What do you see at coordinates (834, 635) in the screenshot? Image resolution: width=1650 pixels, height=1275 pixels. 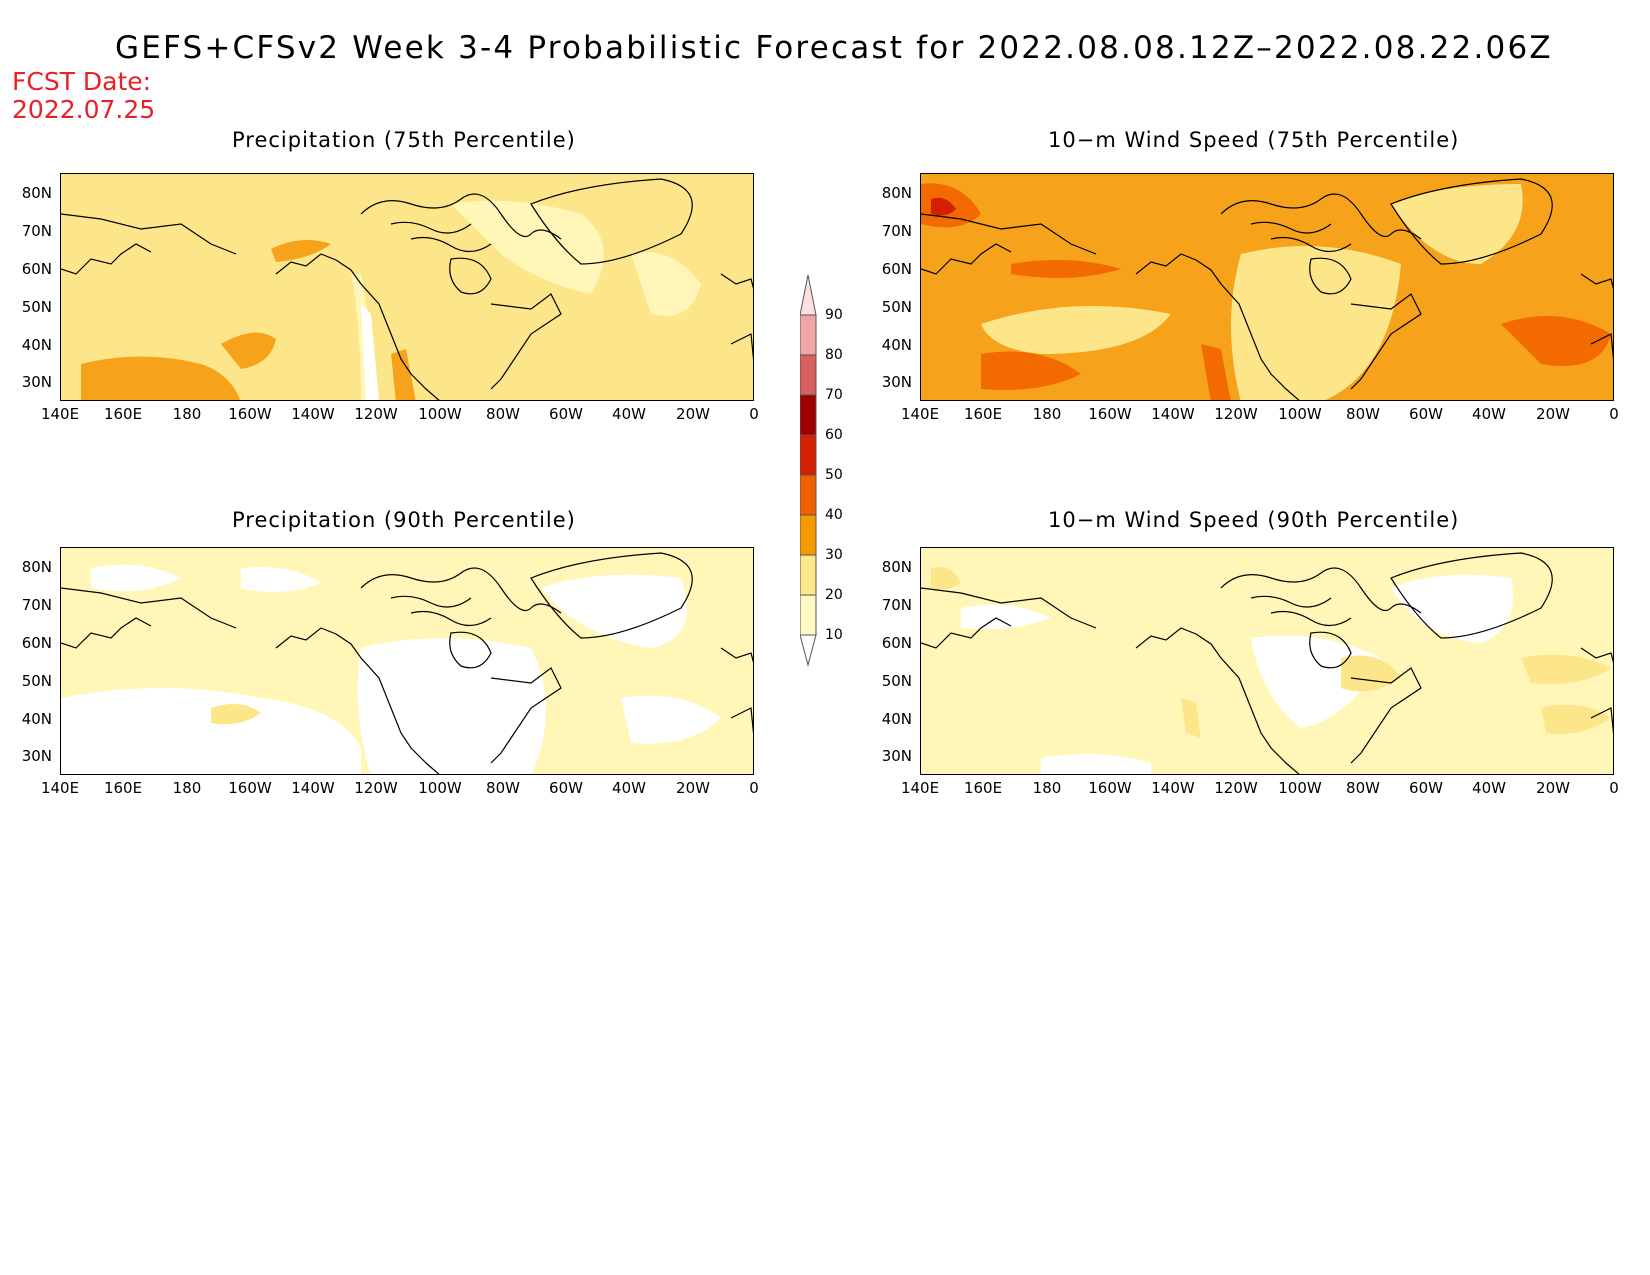 I see `colorbar-label: 10` at bounding box center [834, 635].